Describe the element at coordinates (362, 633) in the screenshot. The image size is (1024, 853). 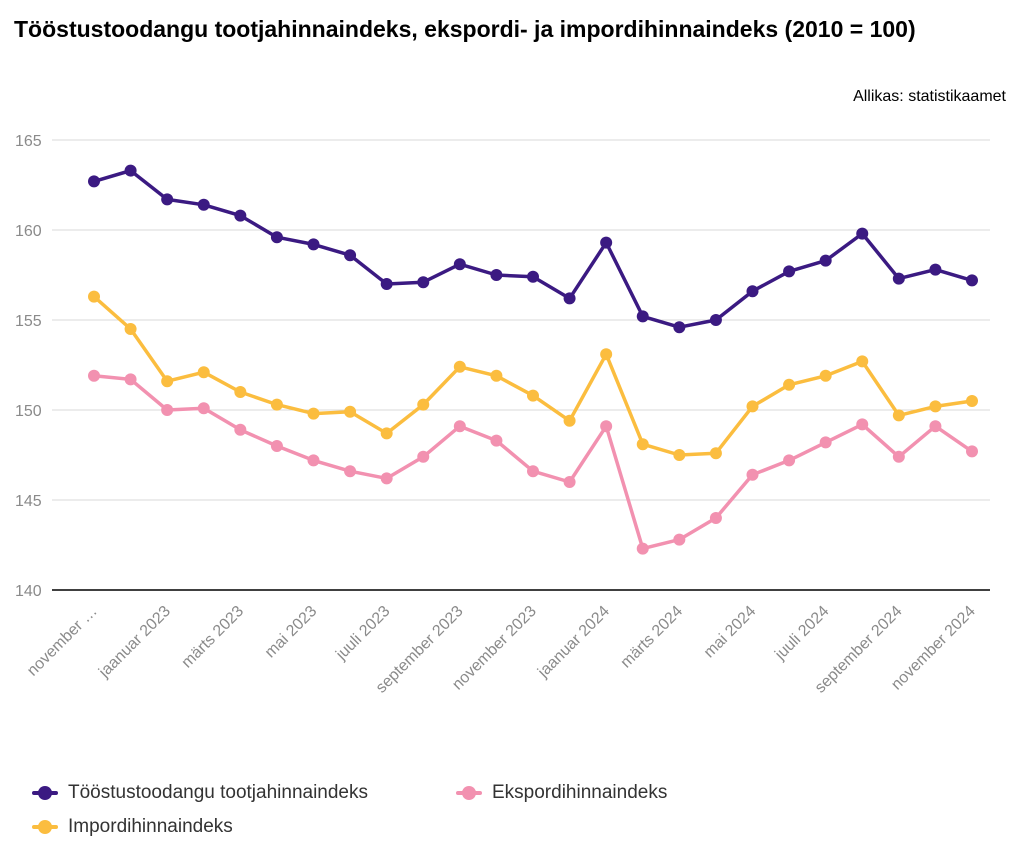
I see `x-tick-label: juuli 2023` at that location.